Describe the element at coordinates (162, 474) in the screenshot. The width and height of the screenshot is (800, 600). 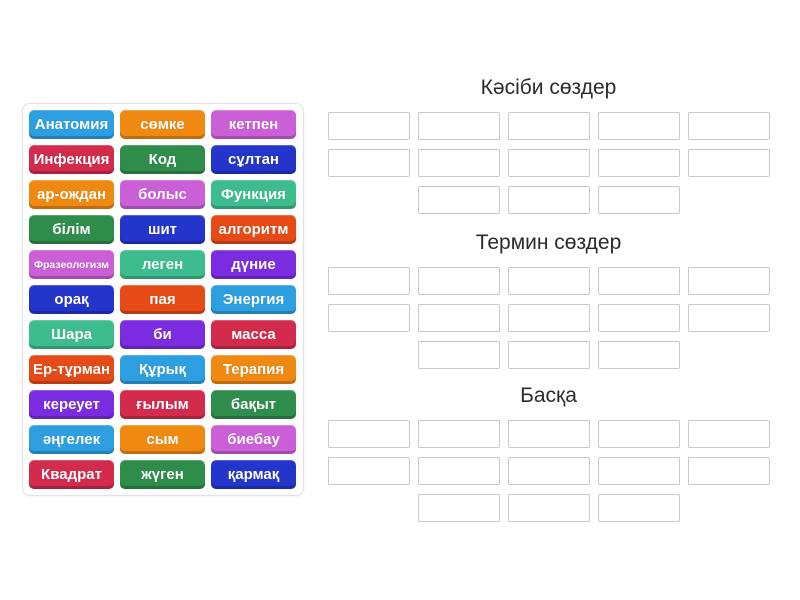
I see `word-tile: жүген` at that location.